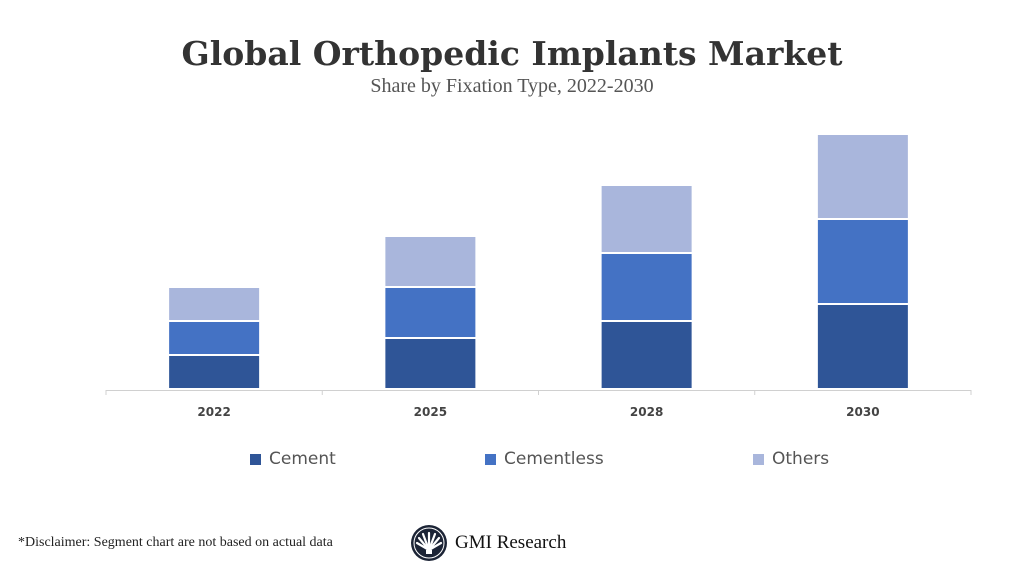 Image resolution: width=1024 pixels, height=576 pixels. What do you see at coordinates (430, 412) in the screenshot?
I see `x-tick-label: 2025` at bounding box center [430, 412].